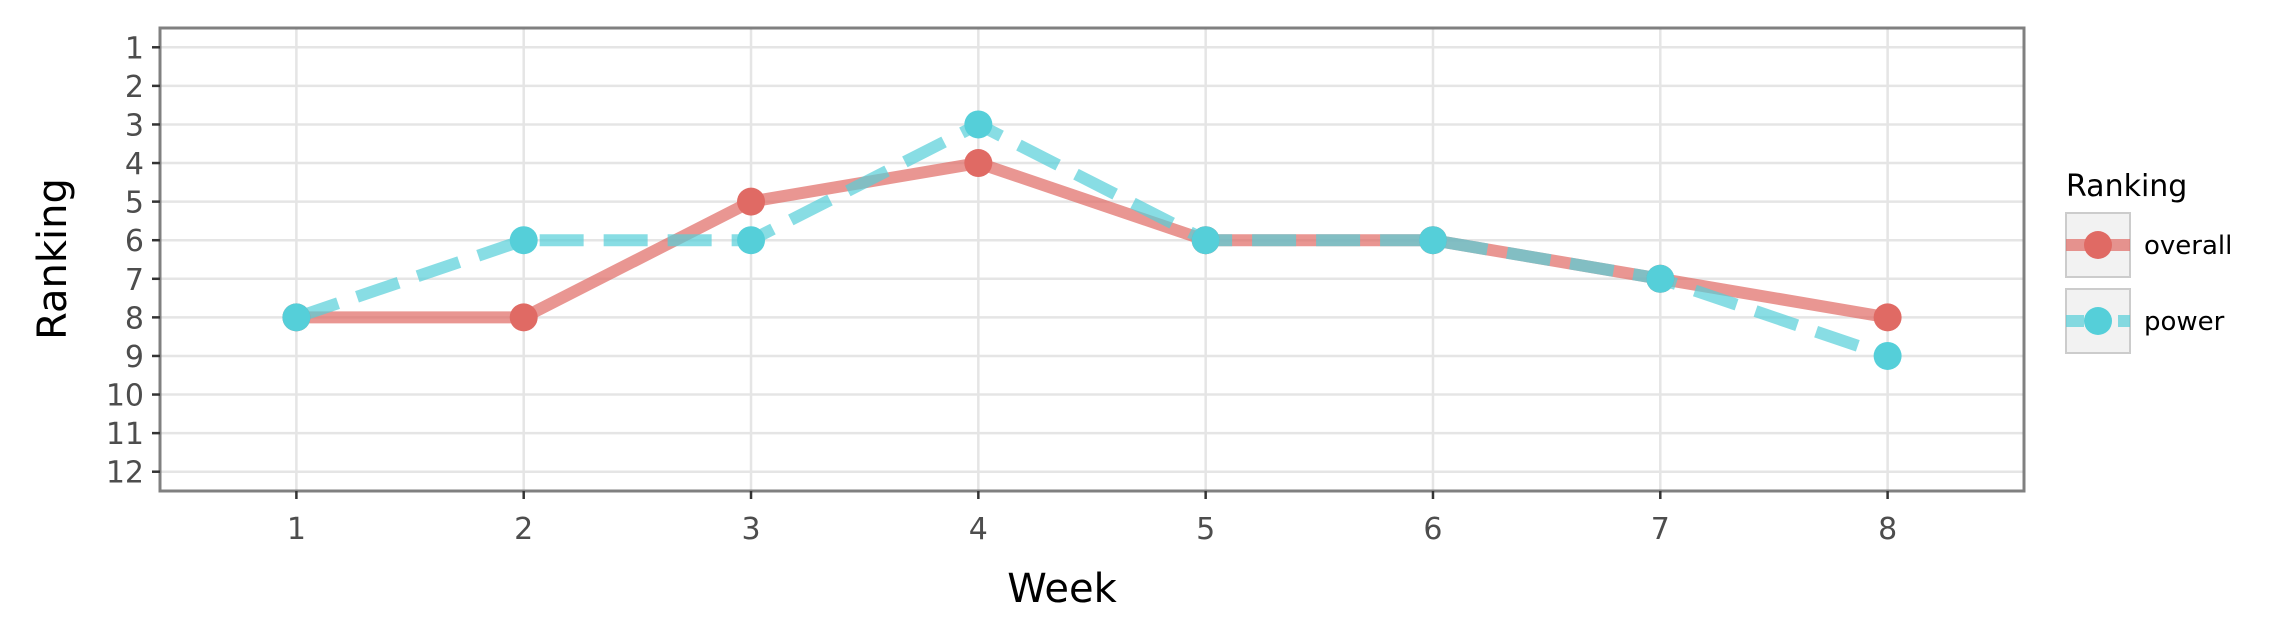 This screenshot has height=642, width=2276. Describe the element at coordinates (2188, 246) in the screenshot. I see `legend-label: overall` at that location.